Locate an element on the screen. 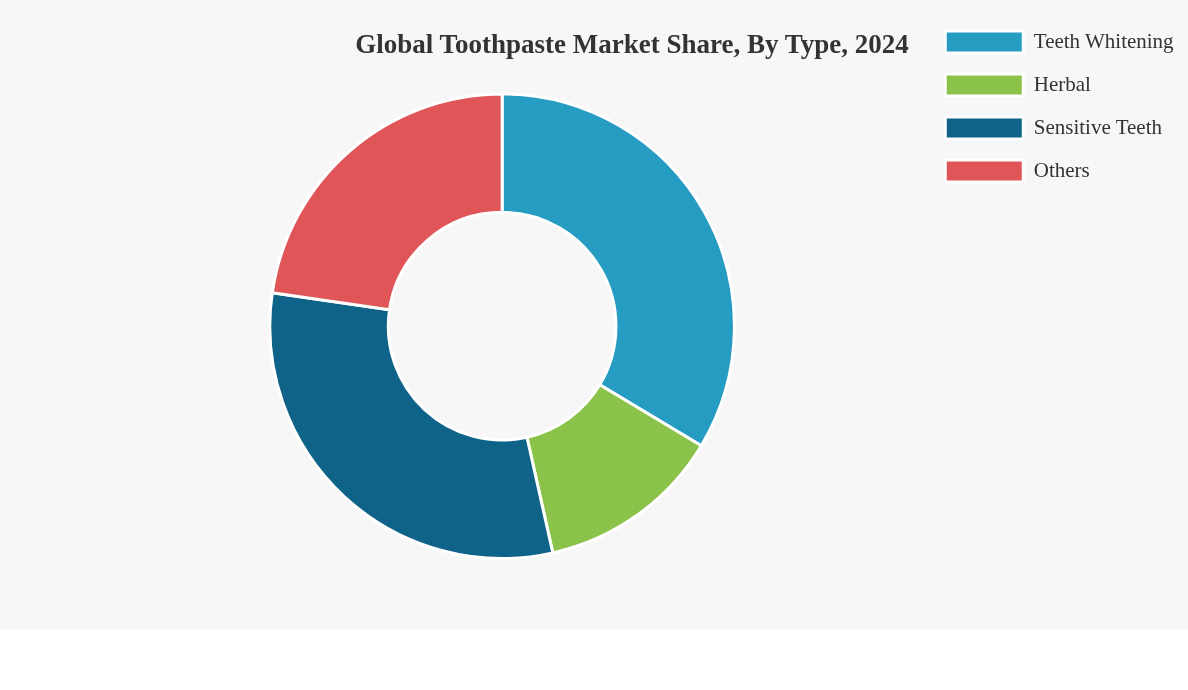  legend-label: Teeth Whitening is located at coordinates (1104, 40).